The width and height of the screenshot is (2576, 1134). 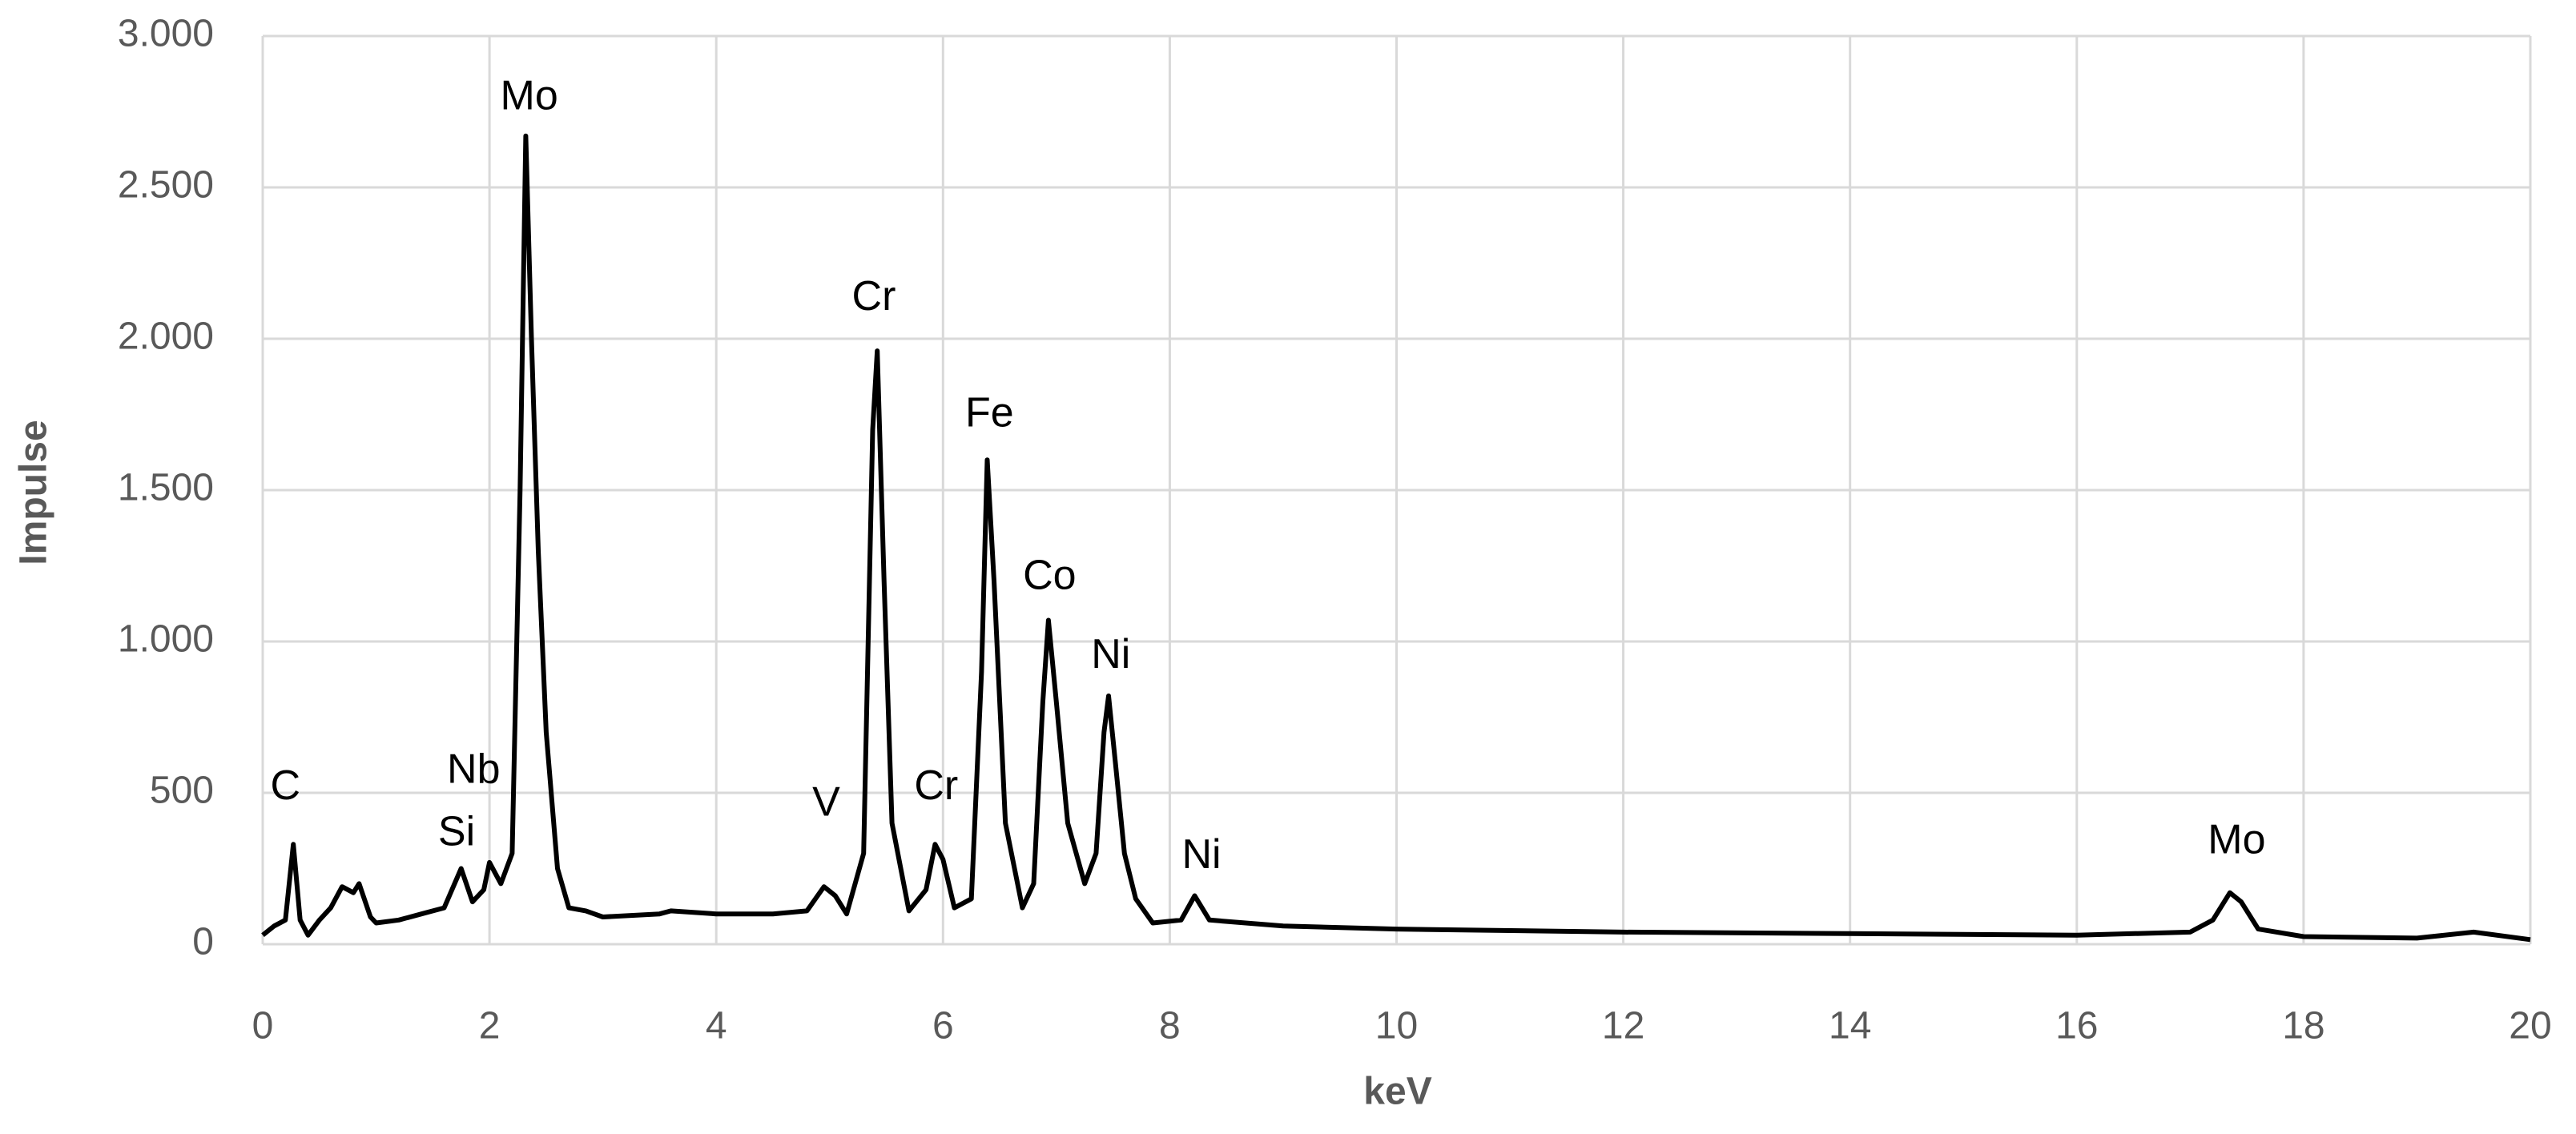 I want to click on y-tick-label: 500, so click(x=182, y=791).